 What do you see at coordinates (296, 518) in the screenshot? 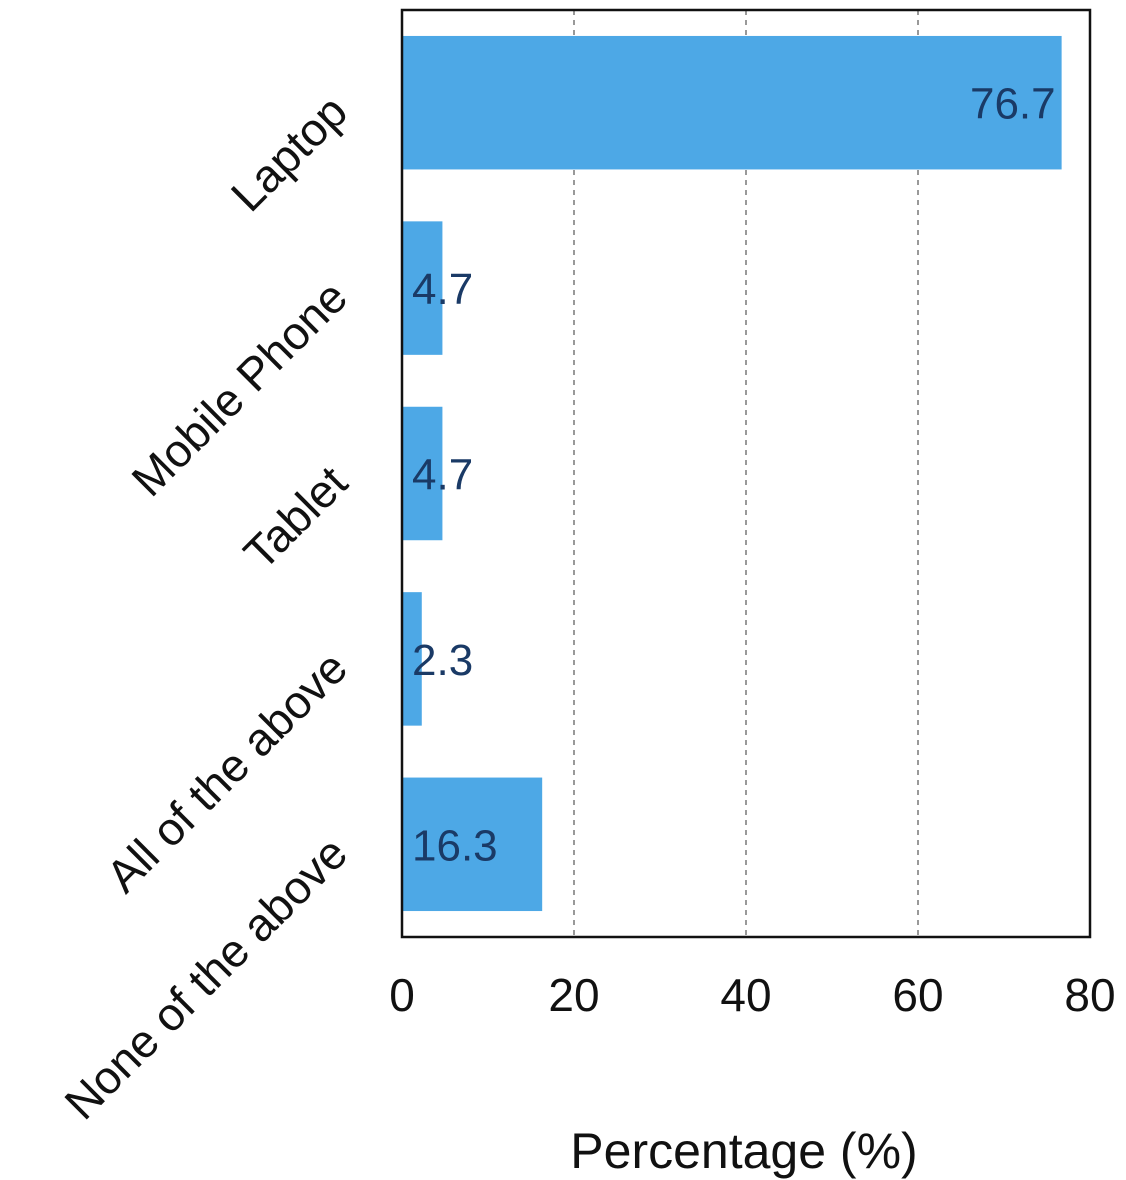
I see `category-label: Tablet` at bounding box center [296, 518].